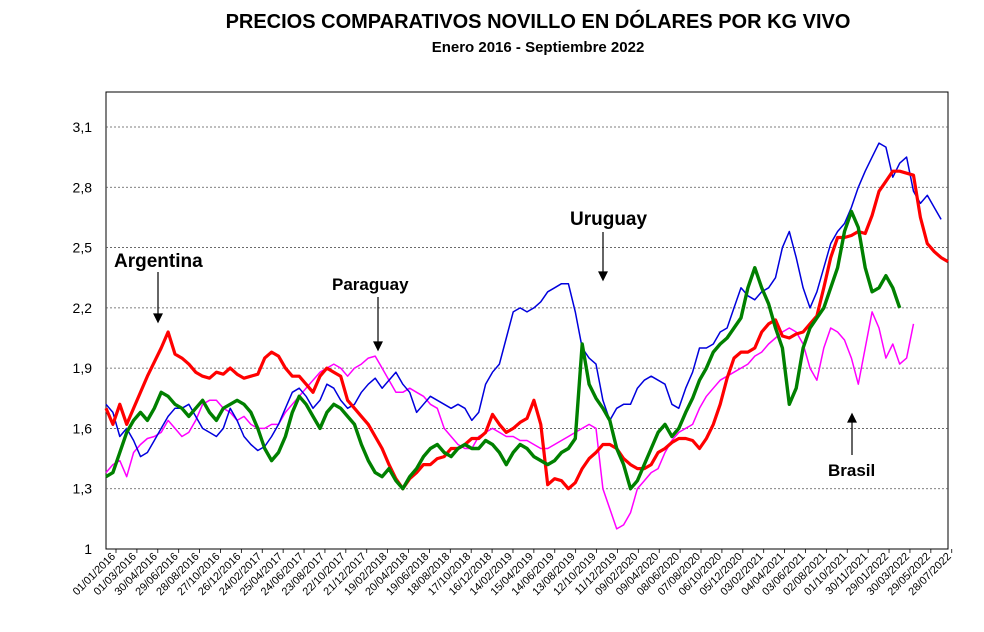  I want to click on y-tick-label: 2,5, so click(83, 248).